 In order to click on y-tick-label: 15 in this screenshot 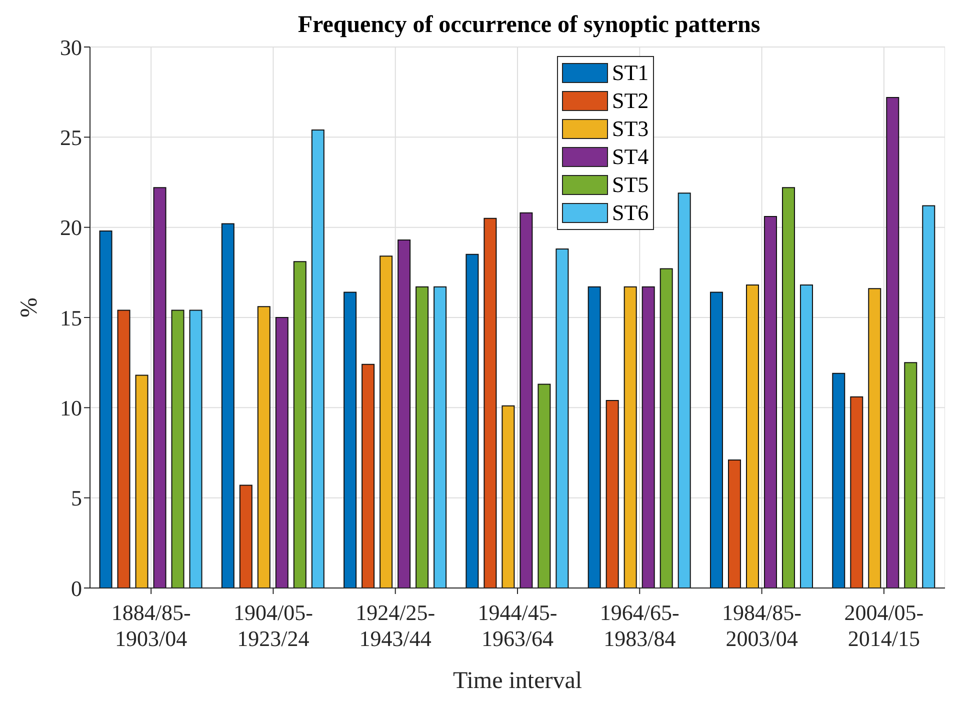, I will do `click(71, 317)`.